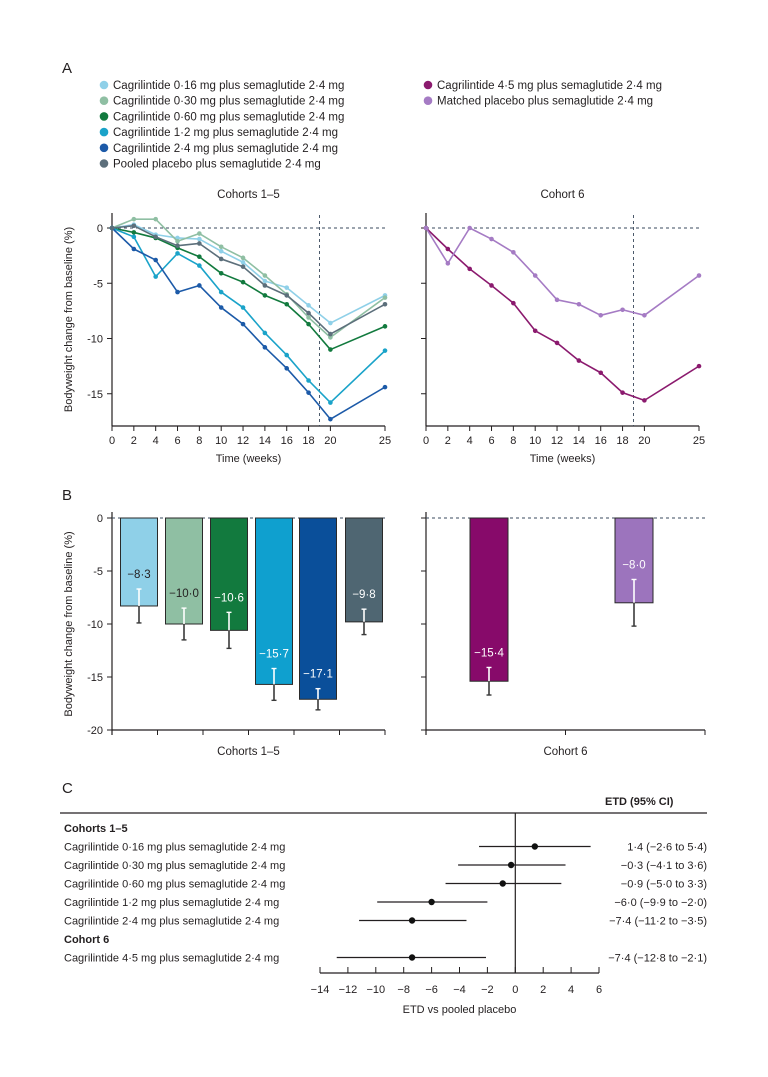  What do you see at coordinates (184, 594) in the screenshot?
I see `bar-value-label: −10·0` at bounding box center [184, 594].